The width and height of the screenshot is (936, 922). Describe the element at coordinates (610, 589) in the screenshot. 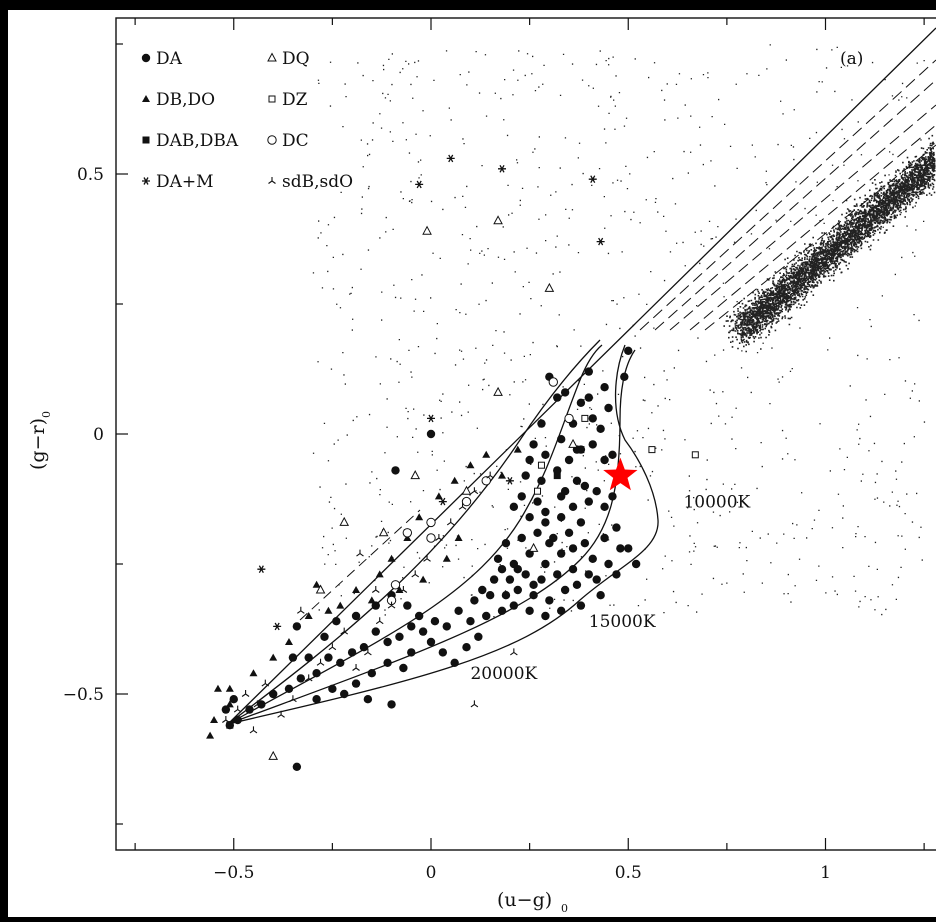

I see `temperature-labels: 10000K 15000K 20000K` at that location.